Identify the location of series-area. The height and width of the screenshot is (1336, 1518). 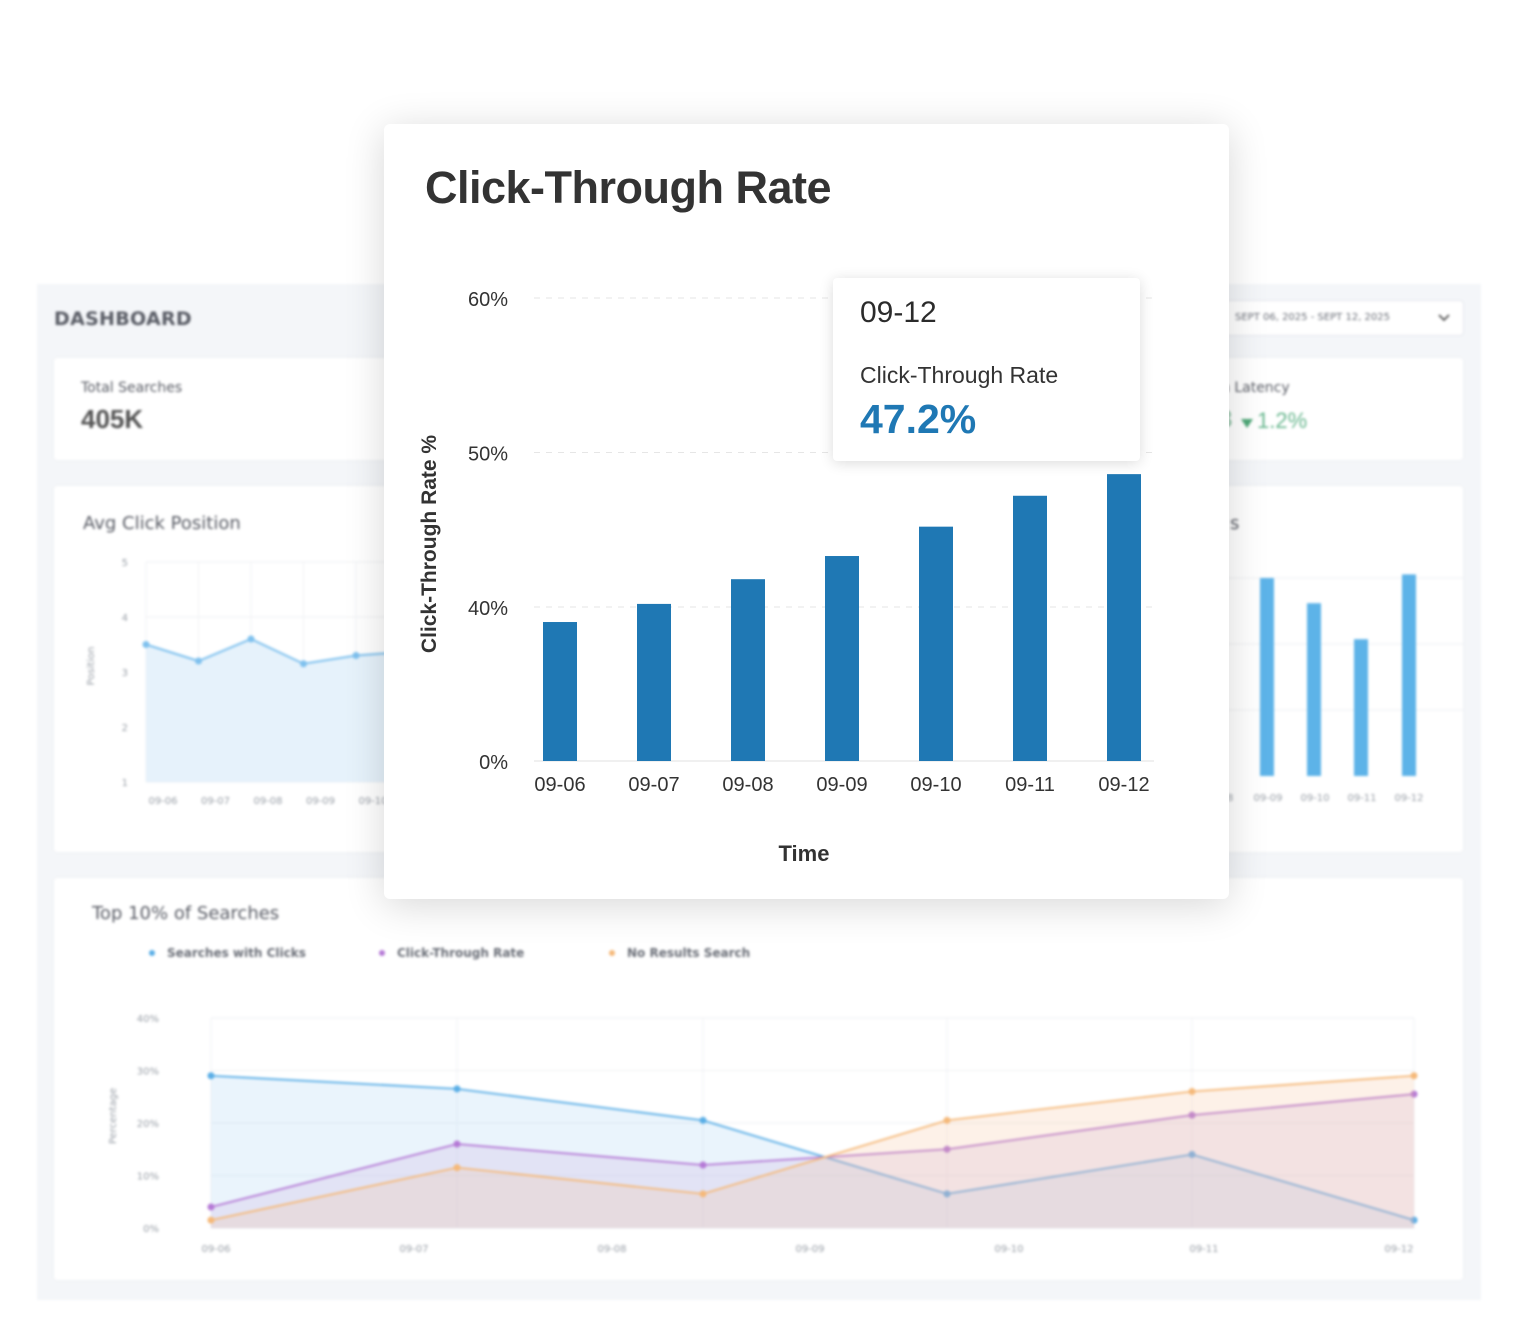
(812, 1151).